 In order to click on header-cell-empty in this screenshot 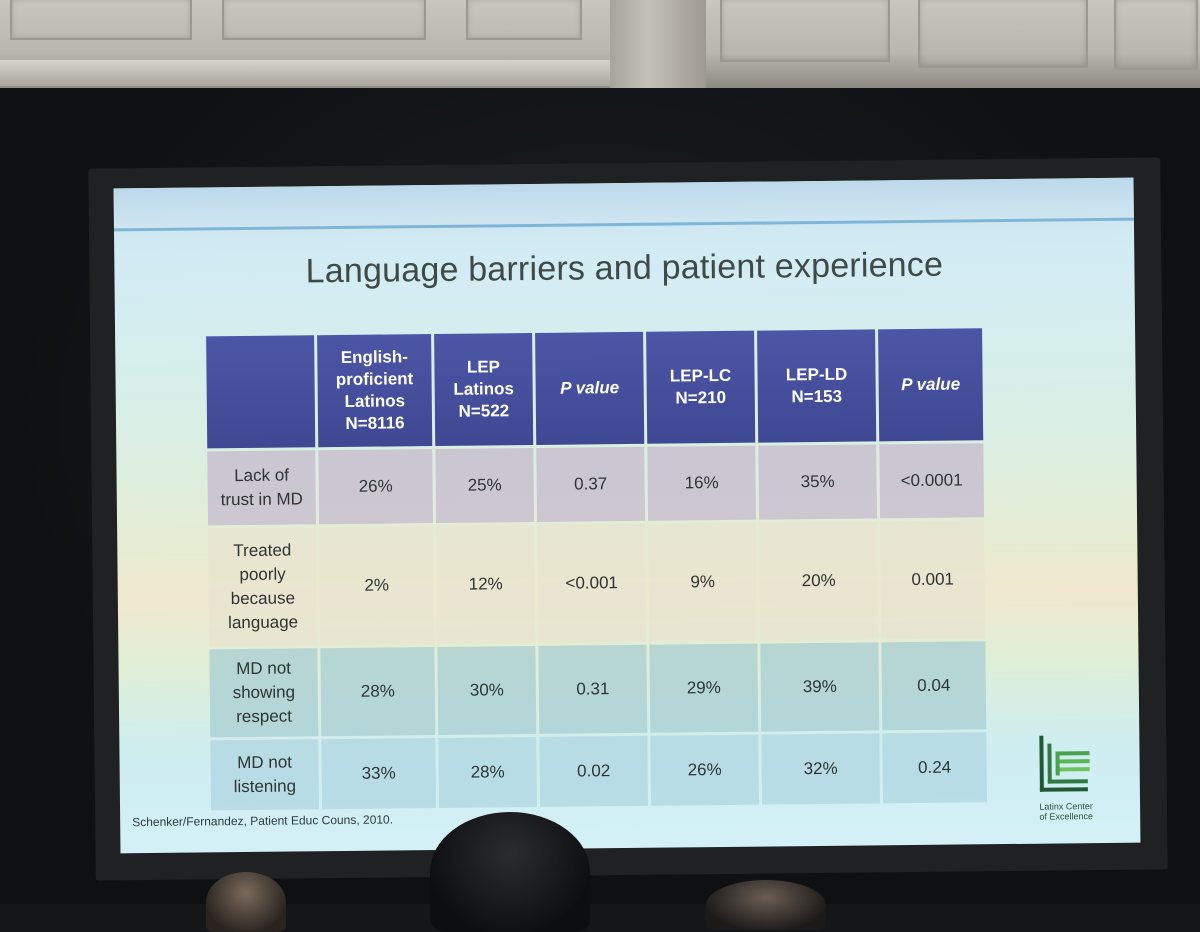, I will do `click(261, 392)`.